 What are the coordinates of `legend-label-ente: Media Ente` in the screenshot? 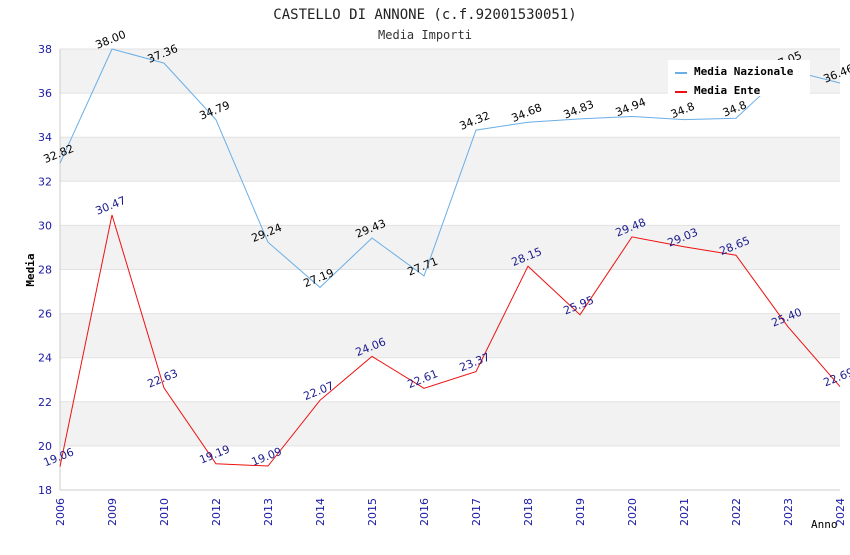 It's located at (727, 90).